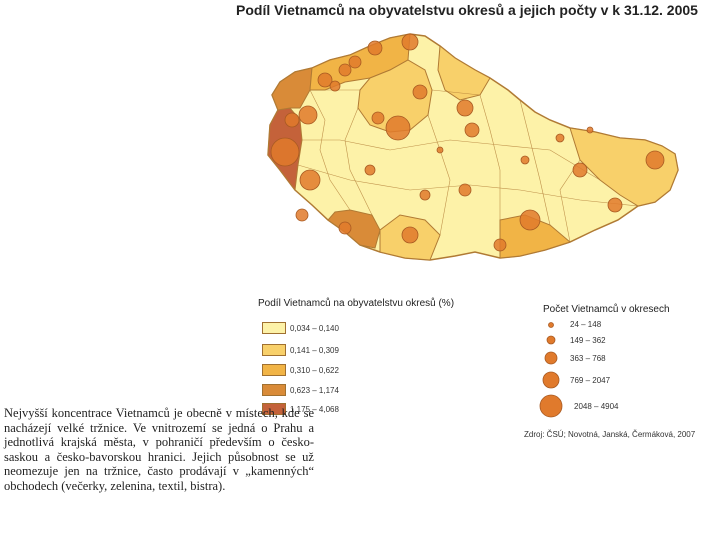  What do you see at coordinates (596, 406) in the screenshot?
I see `count-legend-label: 2048 – 4904` at bounding box center [596, 406].